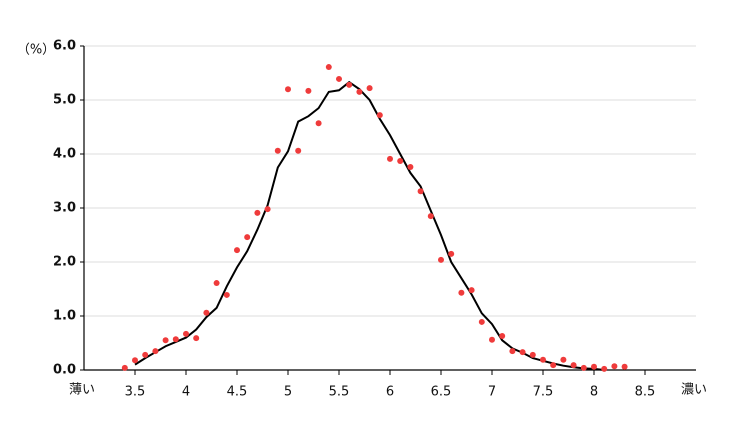  I want to click on x-tick-label: 4, so click(186, 392).